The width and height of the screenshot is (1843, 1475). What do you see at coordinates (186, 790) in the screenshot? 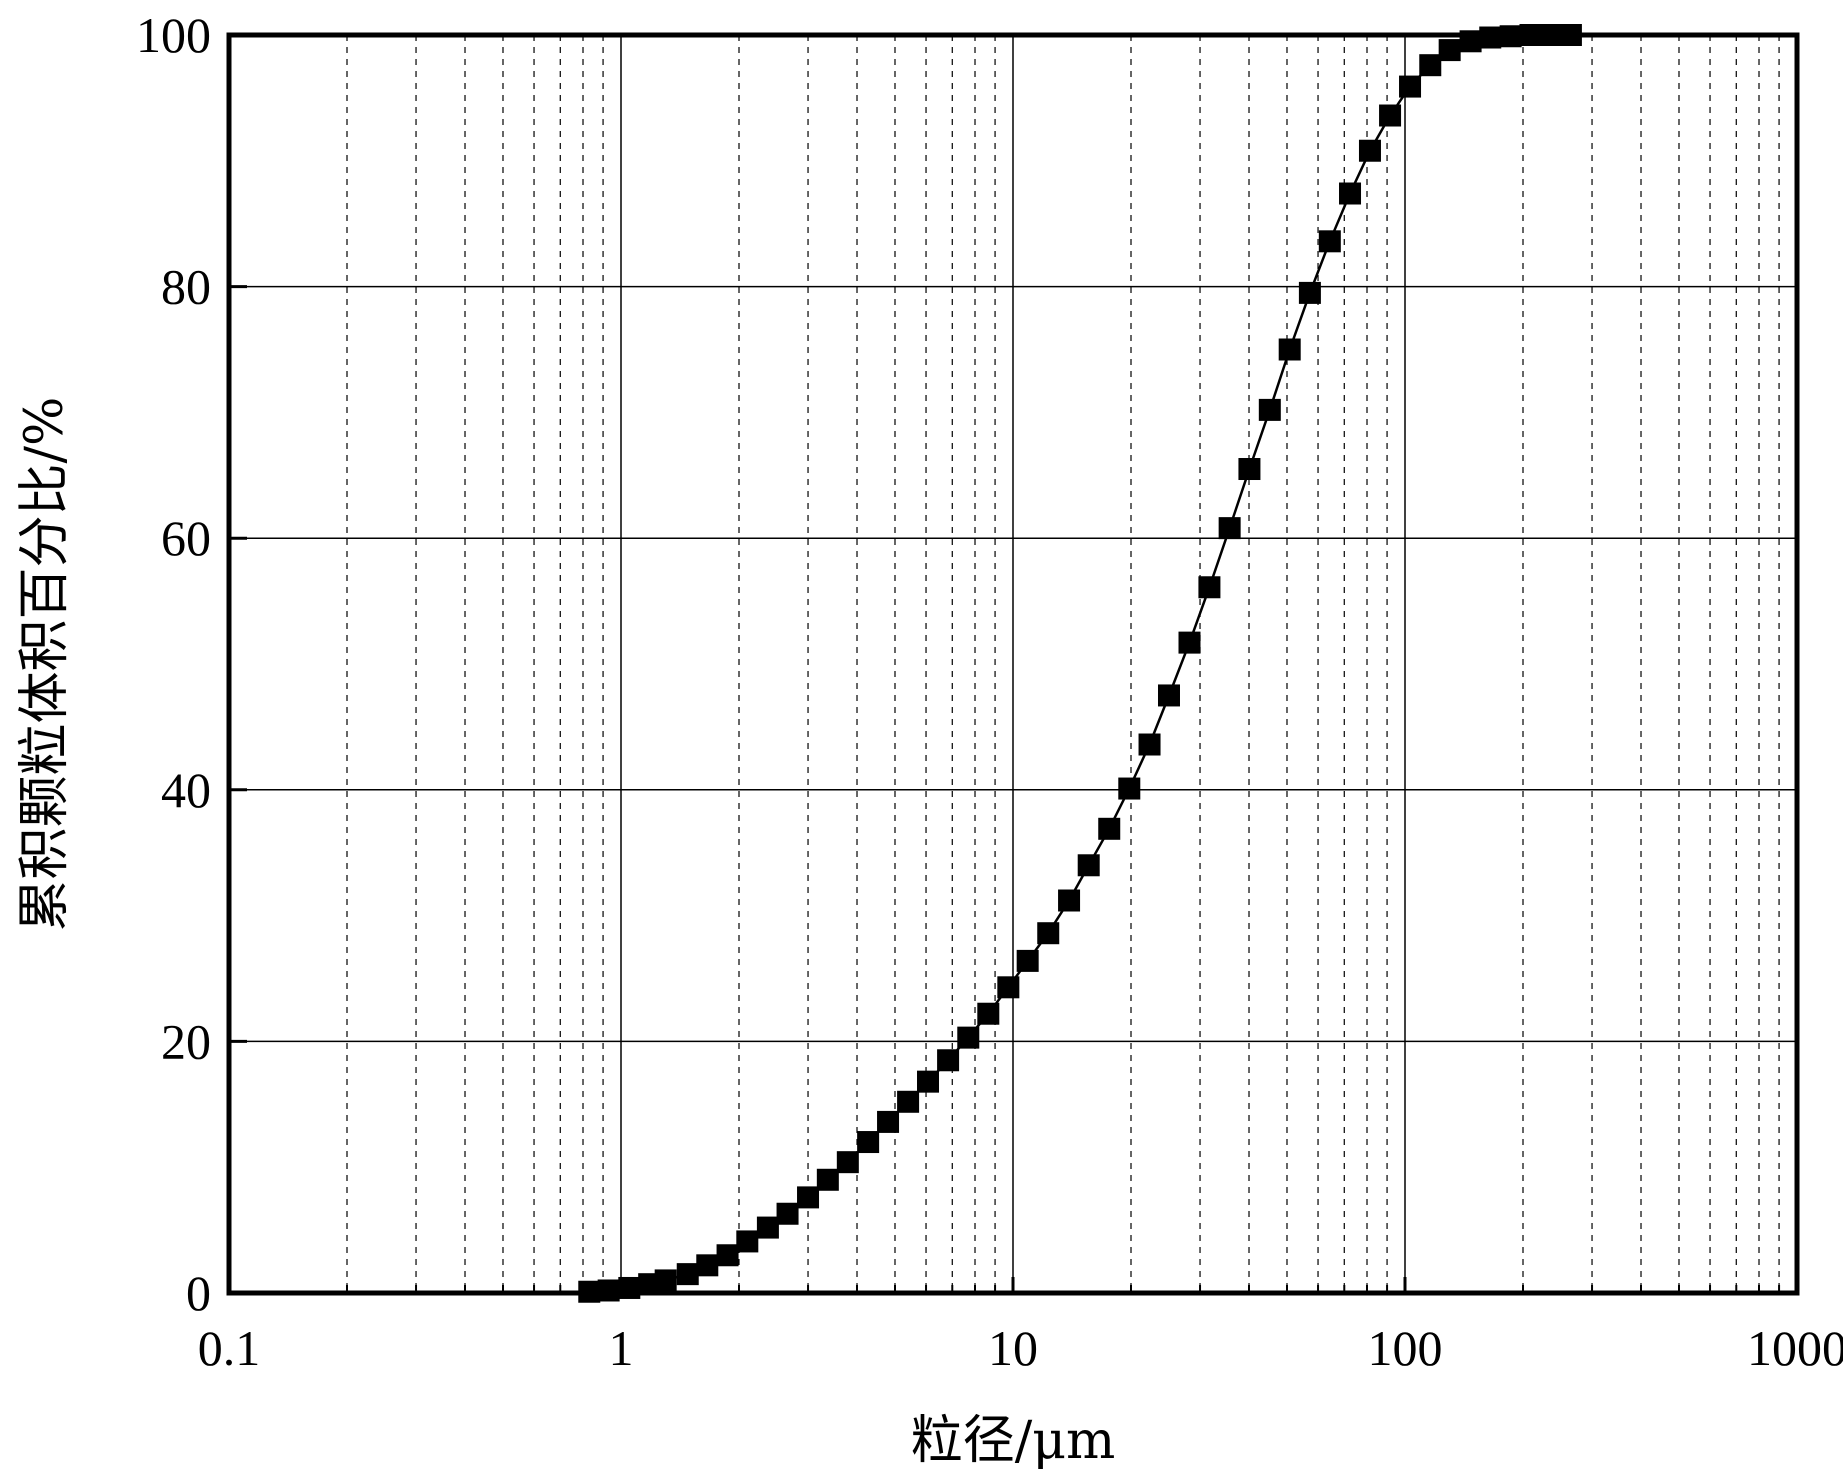
I see `y-tick-label: 40` at bounding box center [186, 790].